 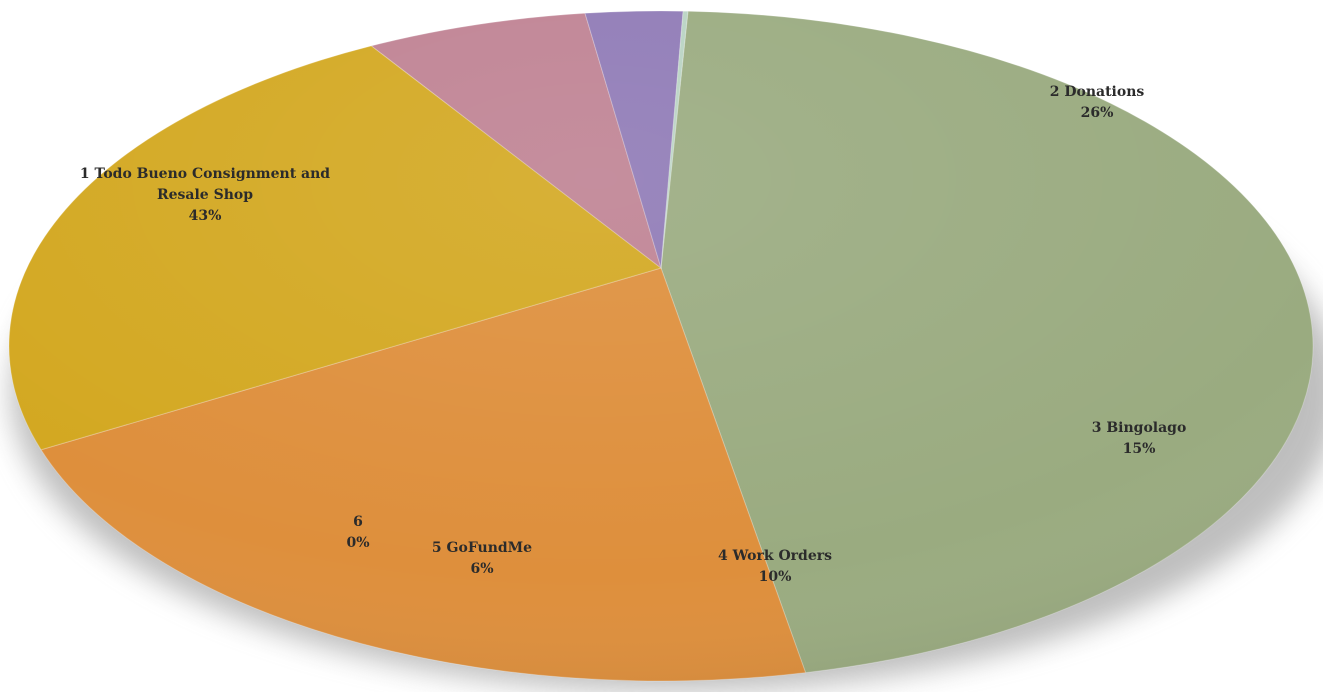 I want to click on slice-percent-3: 15%, so click(x=1139, y=449).